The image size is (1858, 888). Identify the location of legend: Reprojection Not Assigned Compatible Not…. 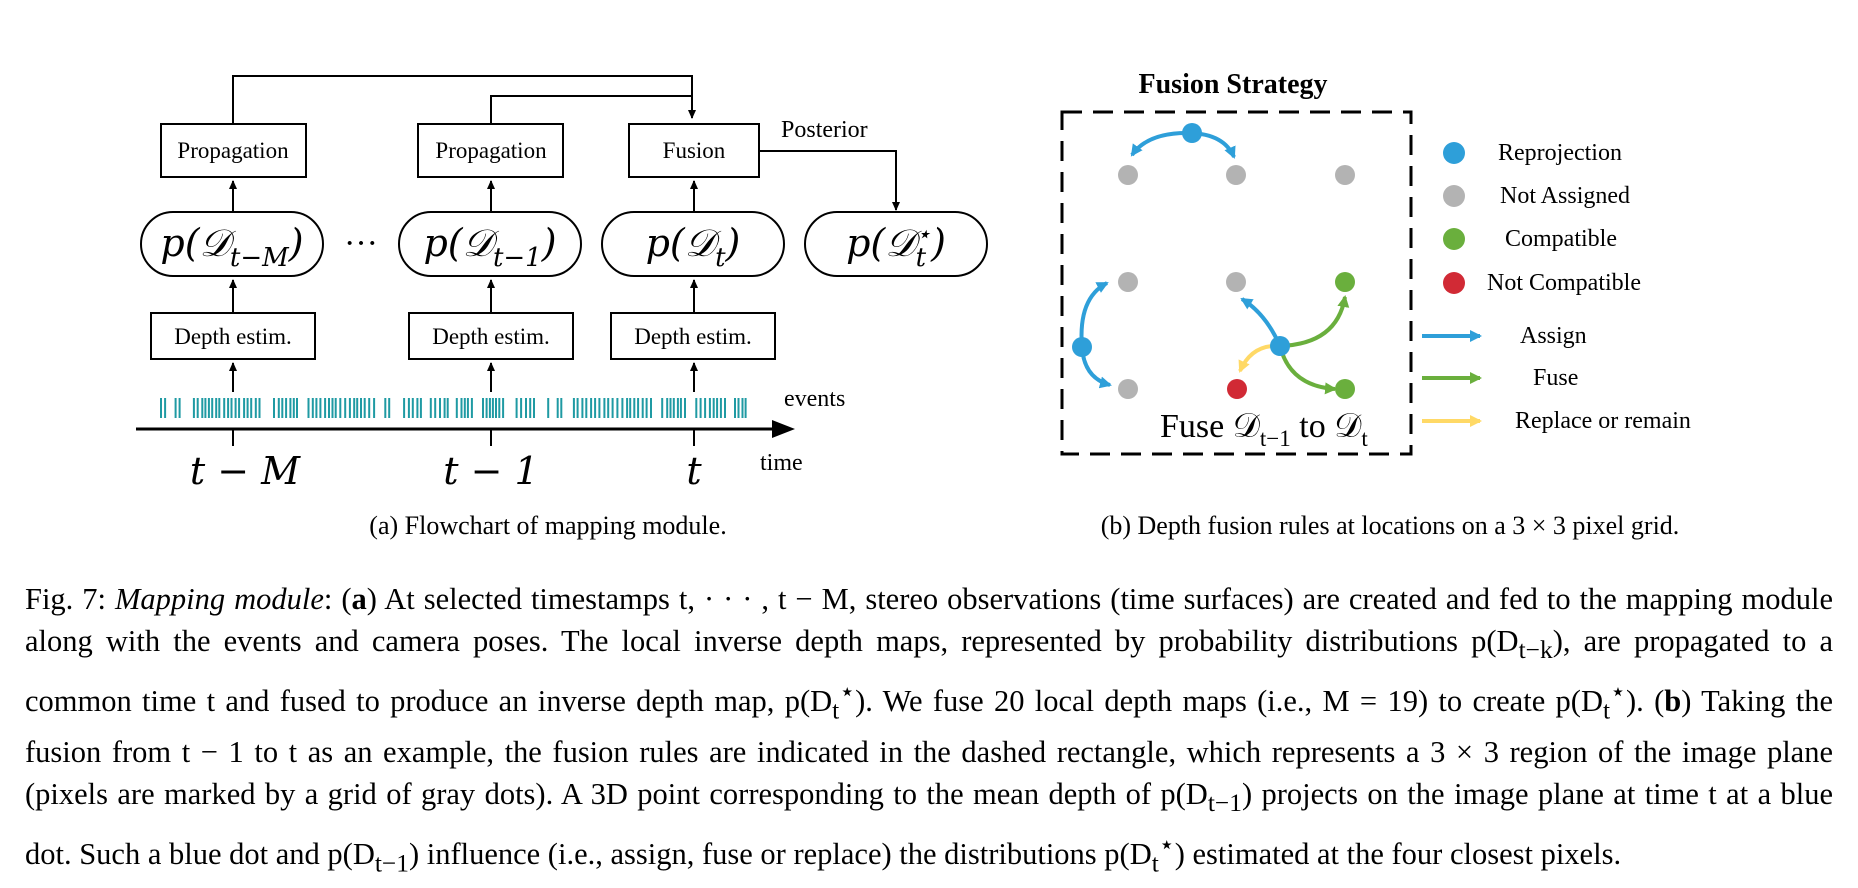
(1556, 287).